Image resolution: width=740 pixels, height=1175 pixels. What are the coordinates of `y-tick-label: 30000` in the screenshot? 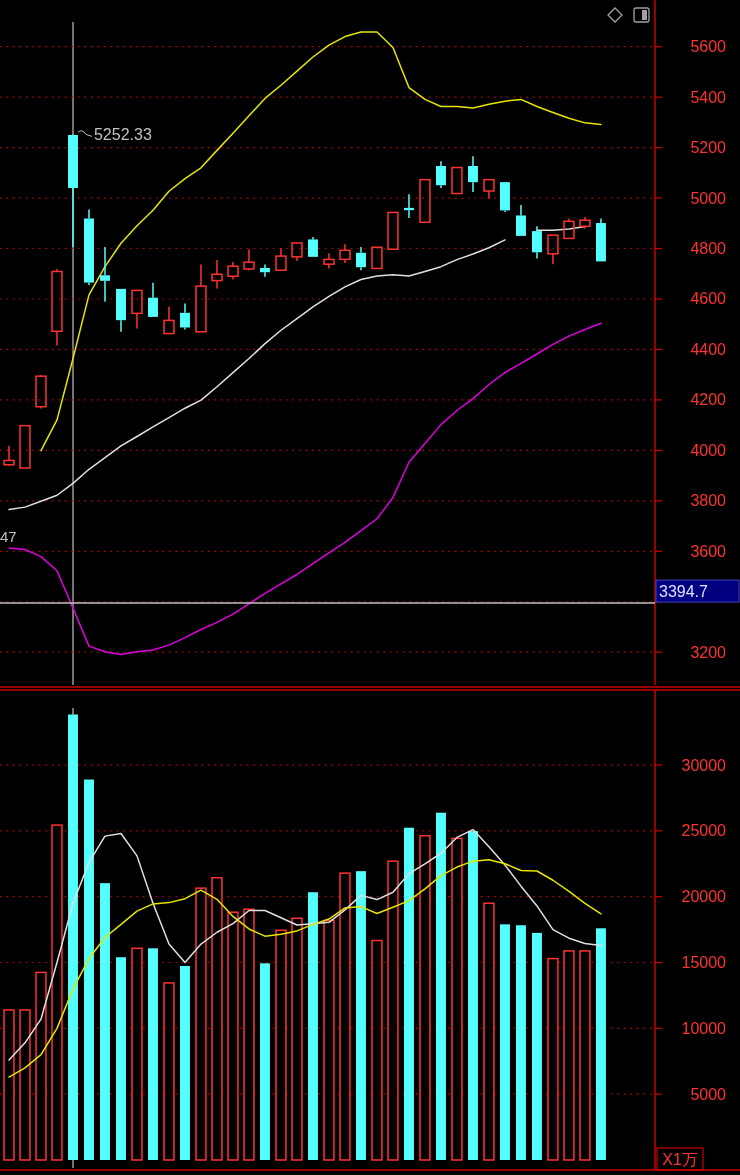 It's located at (704, 765).